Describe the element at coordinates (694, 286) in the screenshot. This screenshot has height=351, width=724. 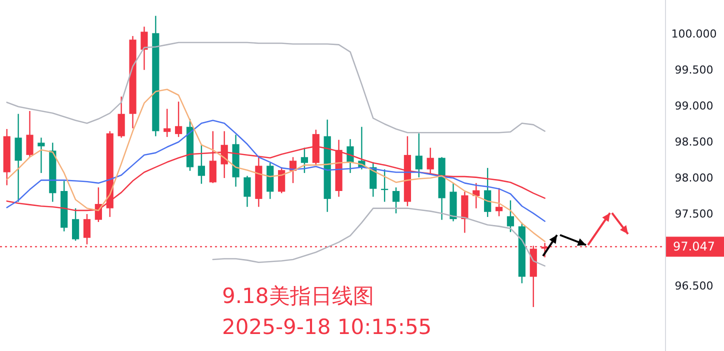
I see `y-tick-label: 96.500` at that location.